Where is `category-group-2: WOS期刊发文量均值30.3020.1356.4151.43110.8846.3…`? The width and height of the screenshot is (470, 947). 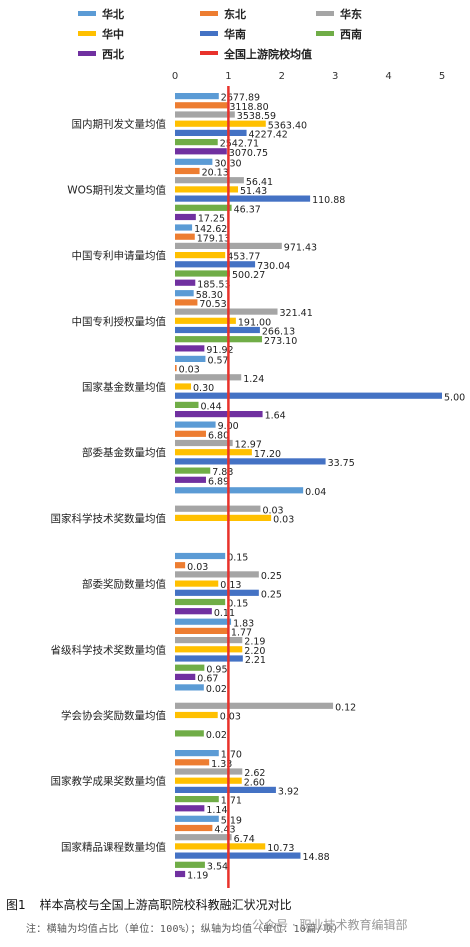 category-group-2: WOS期刊发文量均值30.3020.1356.4151.43110.8846.3… is located at coordinates (206, 191).